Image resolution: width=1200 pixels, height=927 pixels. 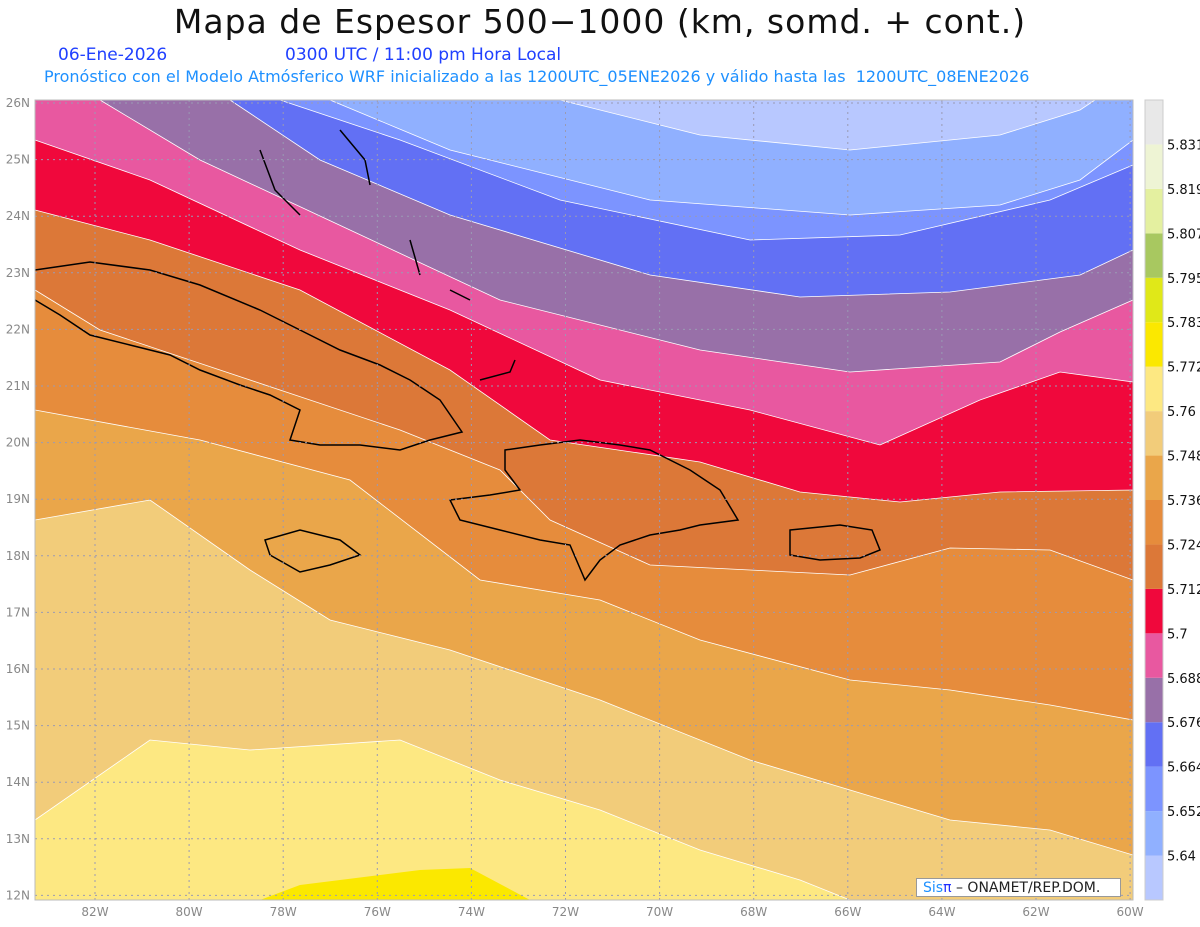 I want to click on lat-label: 19N, so click(x=18, y=499).